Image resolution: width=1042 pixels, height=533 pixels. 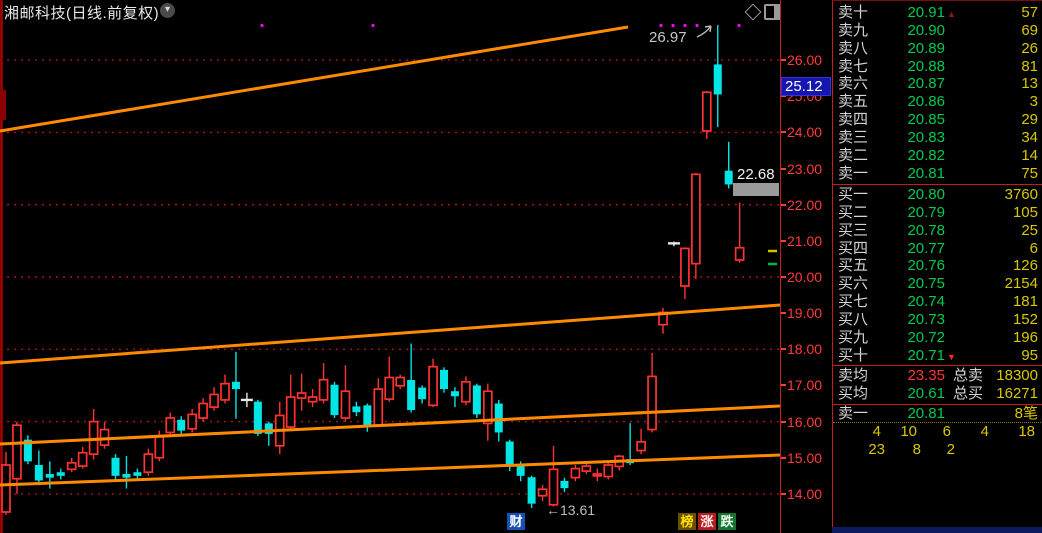 I want to click on peak-arrow, so click(x=704, y=31).